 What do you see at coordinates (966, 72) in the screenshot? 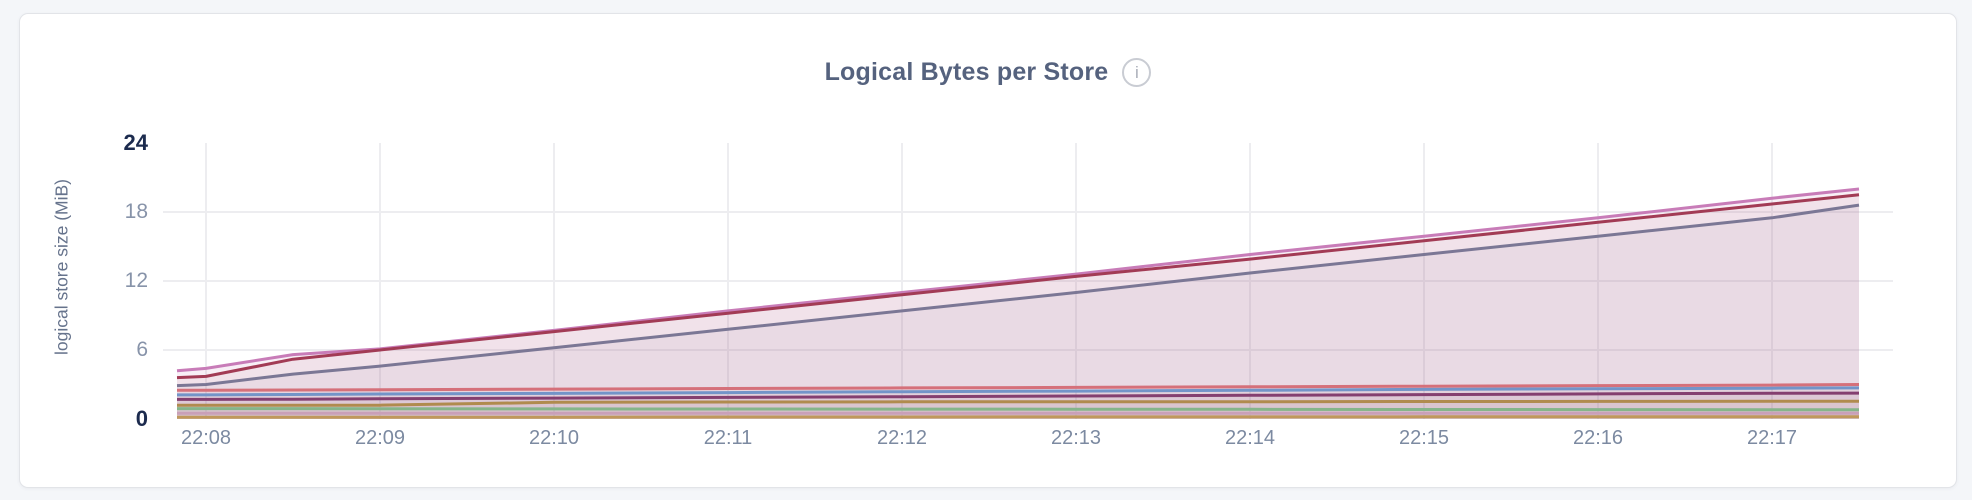
I see `chart-title: Logical Bytes per Store` at bounding box center [966, 72].